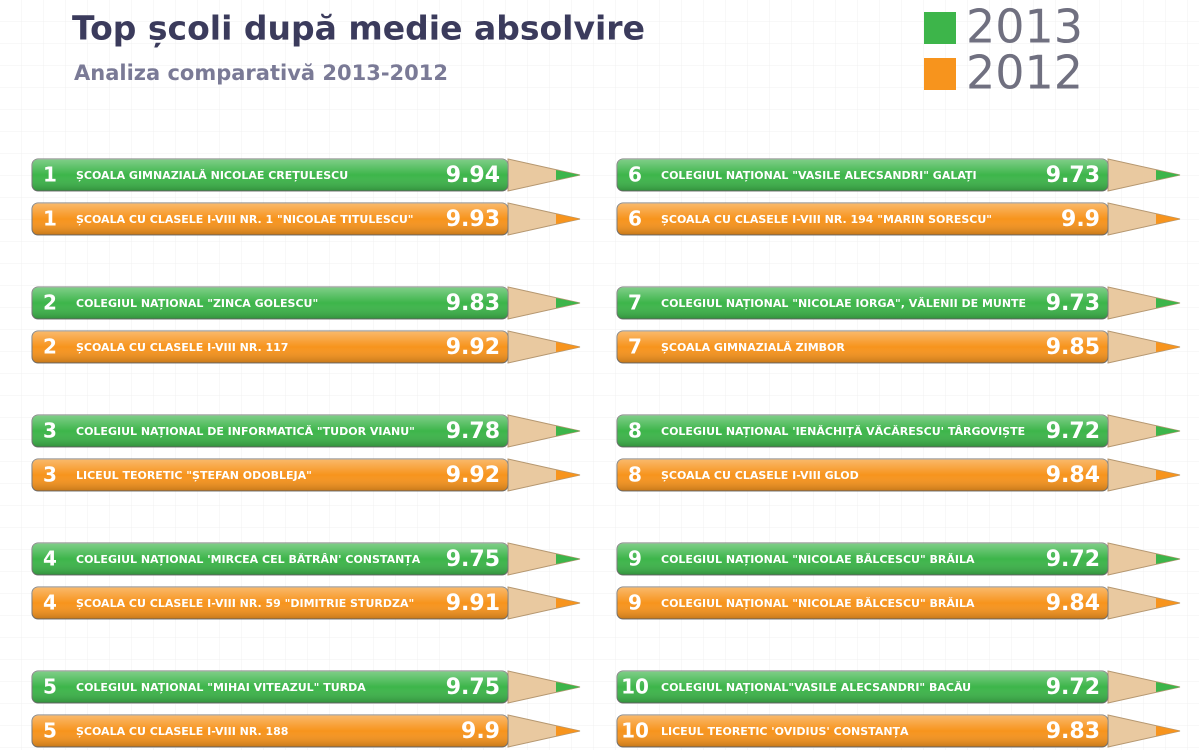  What do you see at coordinates (473, 175) in the screenshot?
I see `value: 9.94` at bounding box center [473, 175].